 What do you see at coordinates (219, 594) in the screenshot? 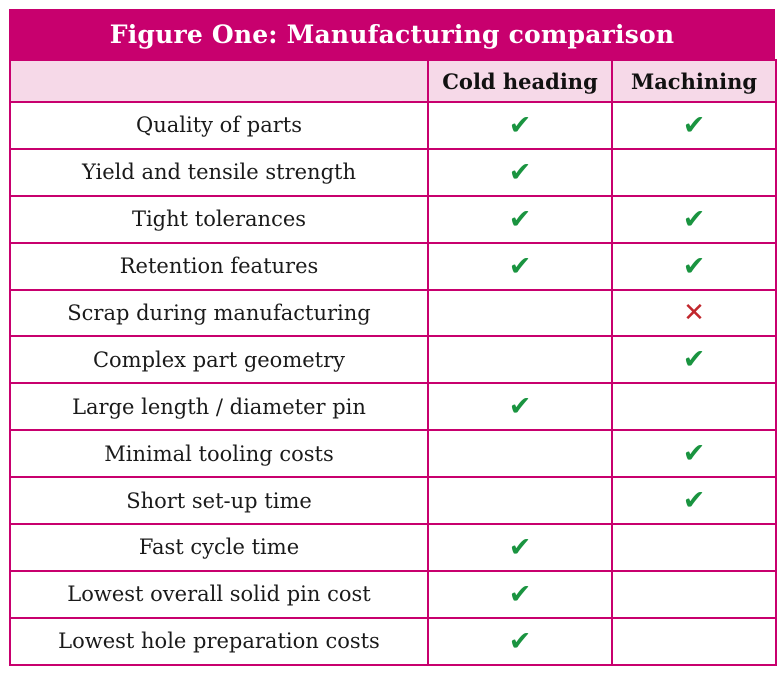
I see `feature-cell: Lowest overall solid pin cost` at bounding box center [219, 594].